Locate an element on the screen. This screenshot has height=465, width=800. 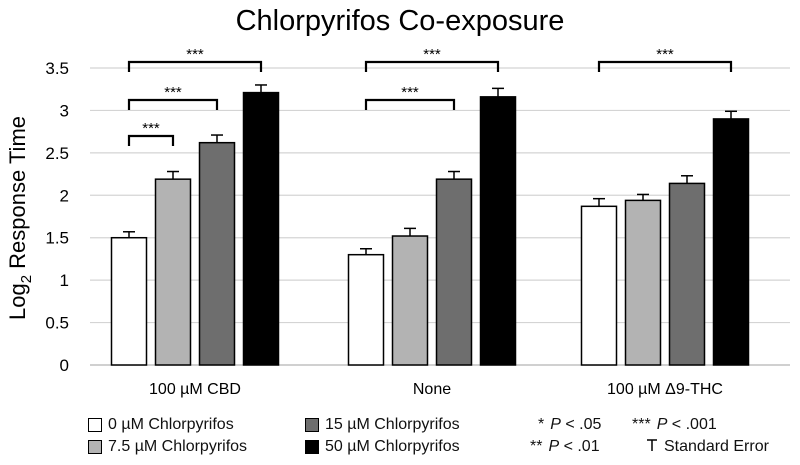
legend-item-1: 7.5 µM Chlorpyrifos is located at coordinates (167, 447).